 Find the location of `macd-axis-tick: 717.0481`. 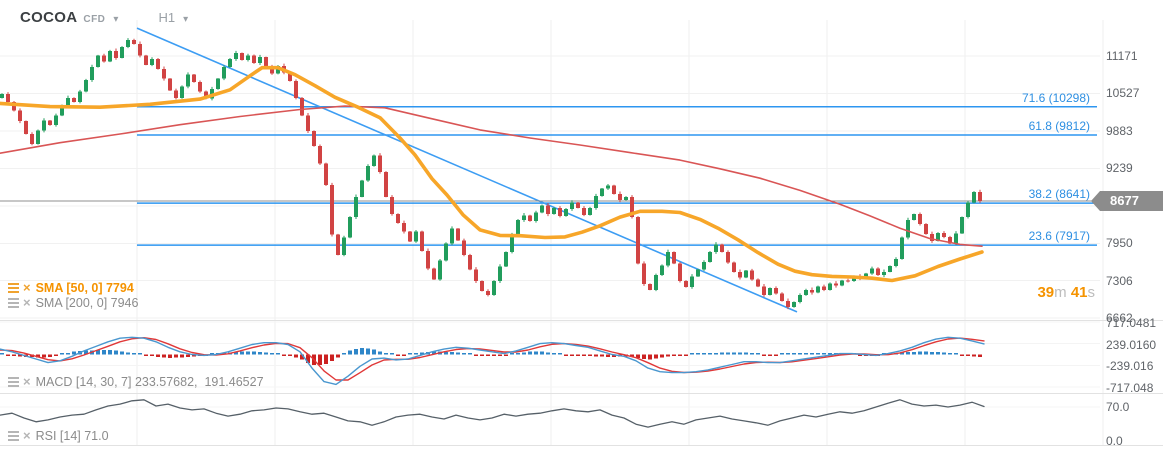

macd-axis-tick: 717.0481 is located at coordinates (1131, 322).